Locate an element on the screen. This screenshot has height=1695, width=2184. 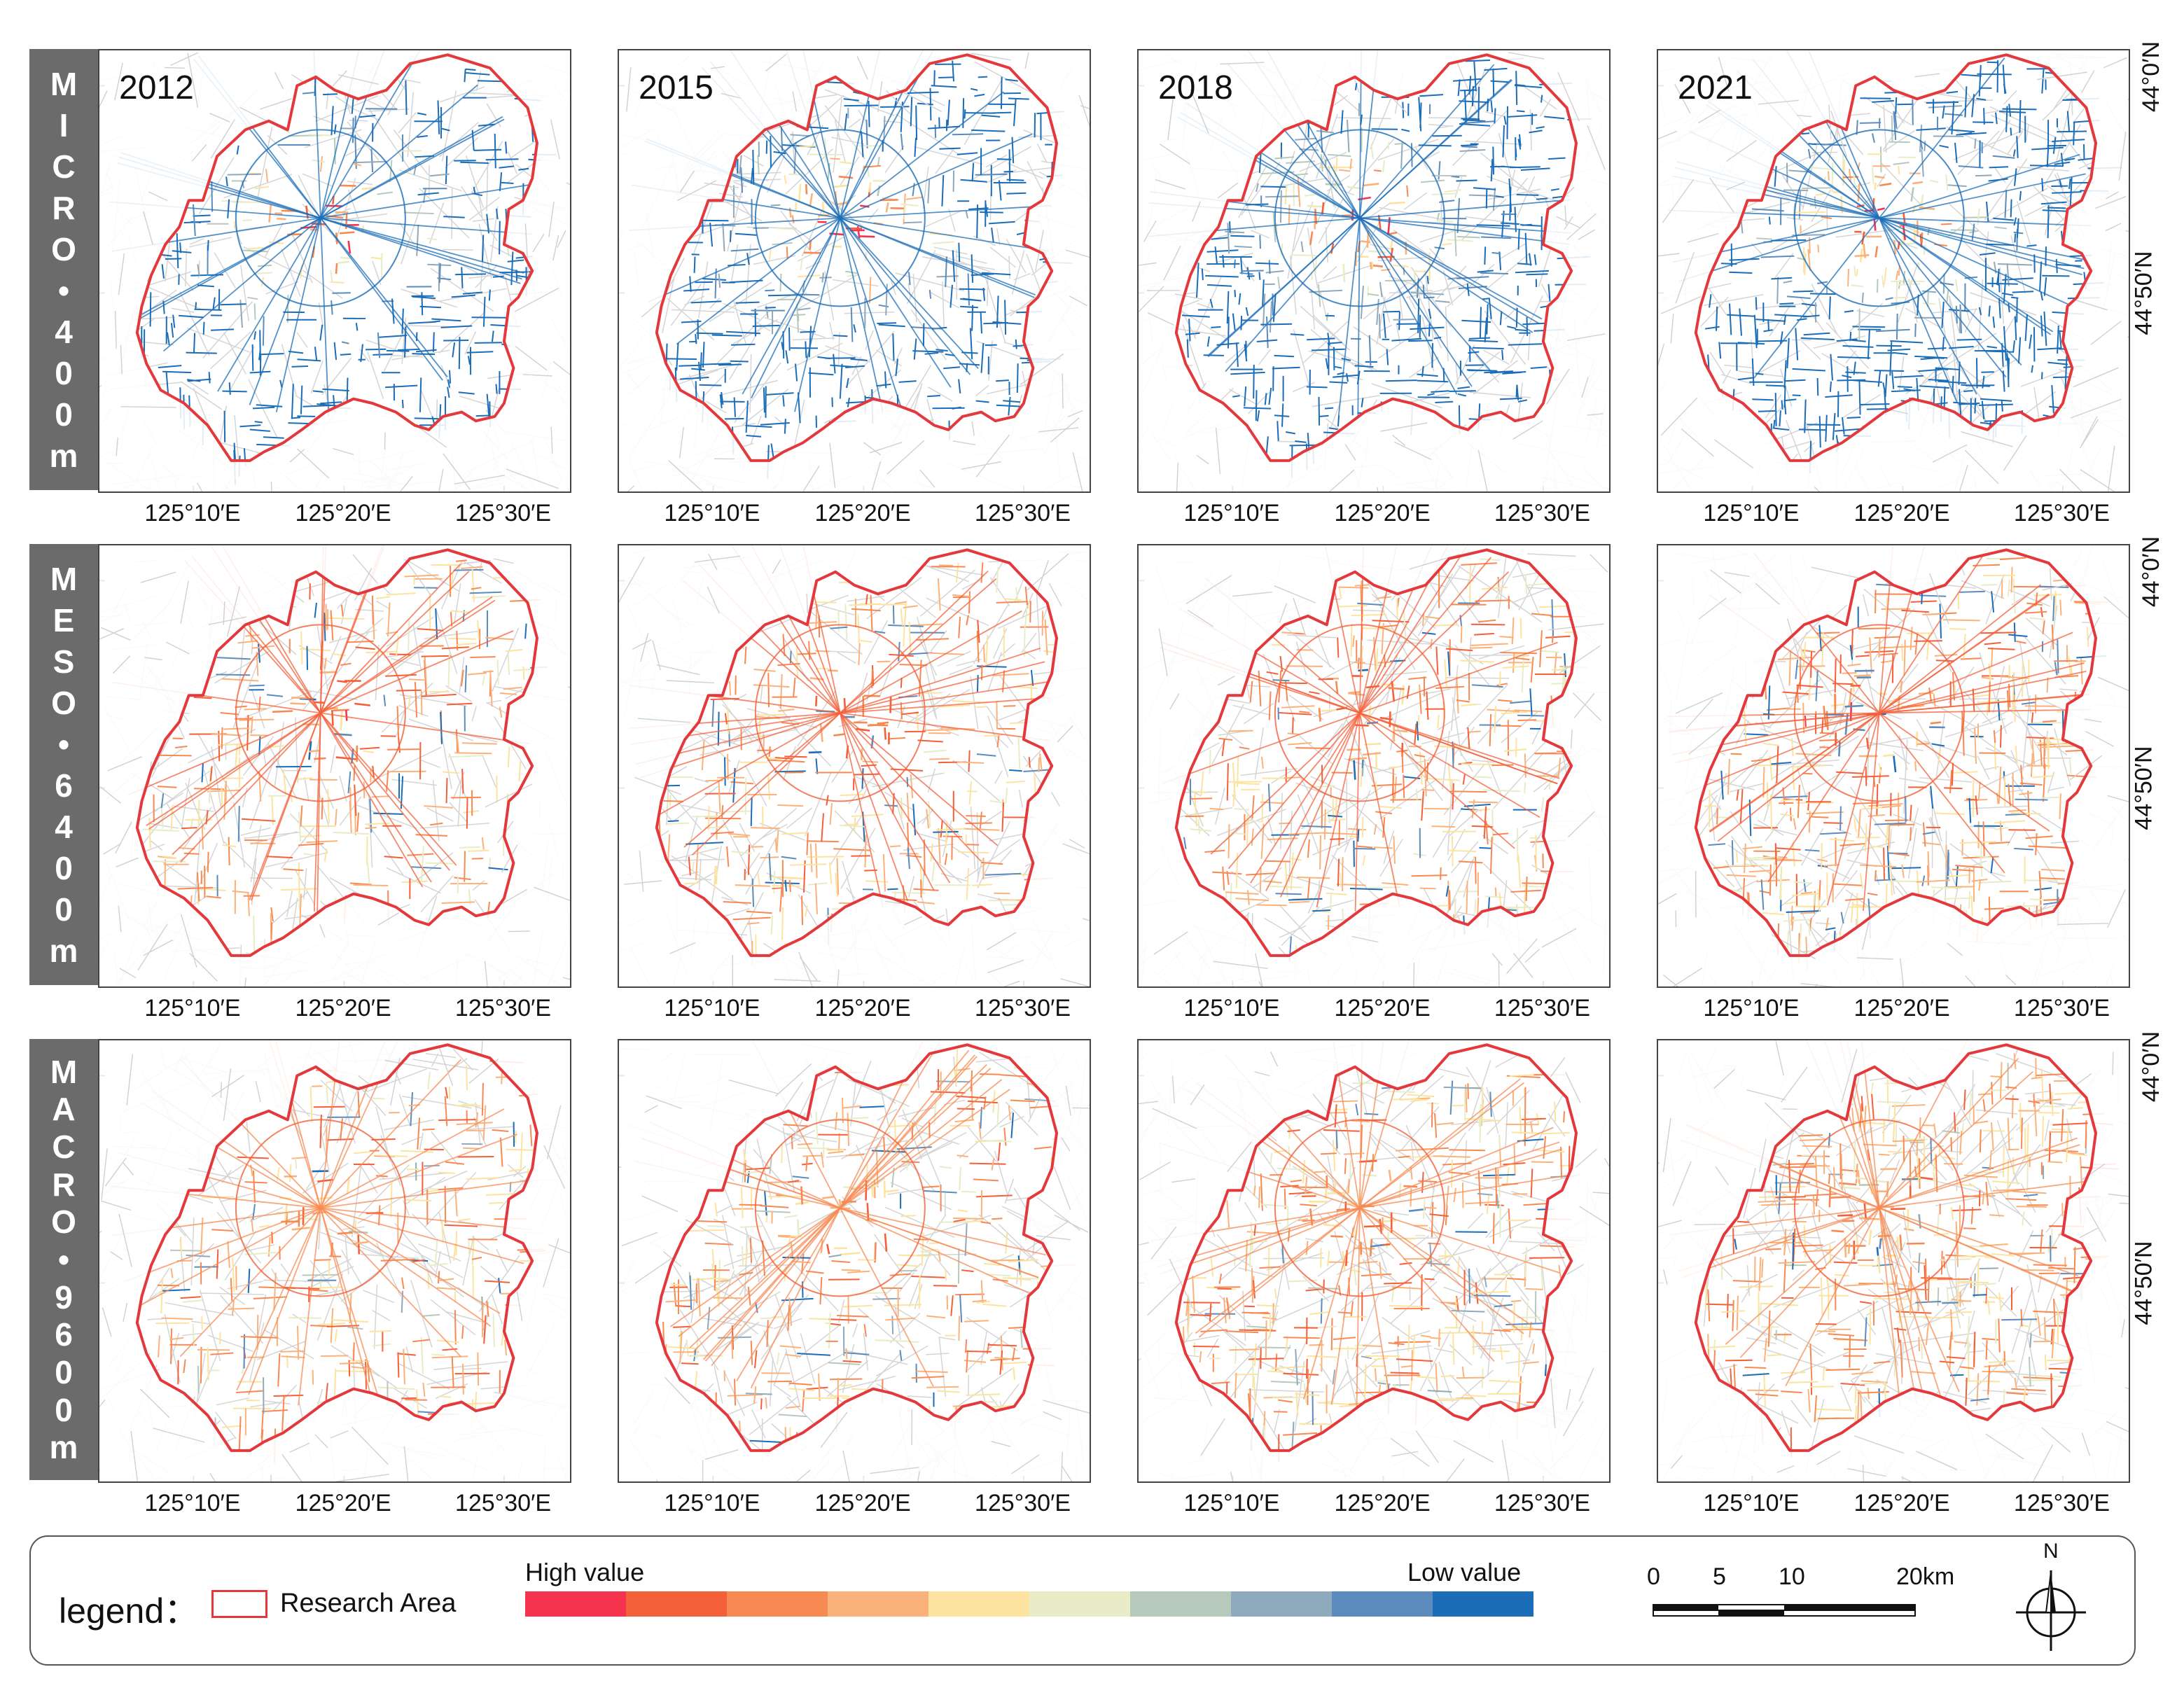
row-label-char: I is located at coordinates (64, 125).